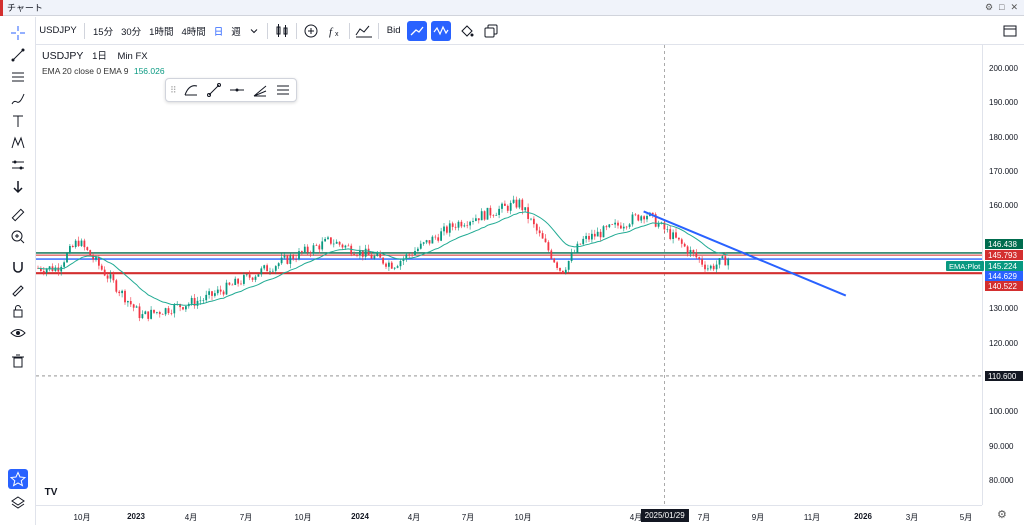  What do you see at coordinates (18, 333) in the screenshot?
I see `hide-drawings-button` at bounding box center [18, 333].